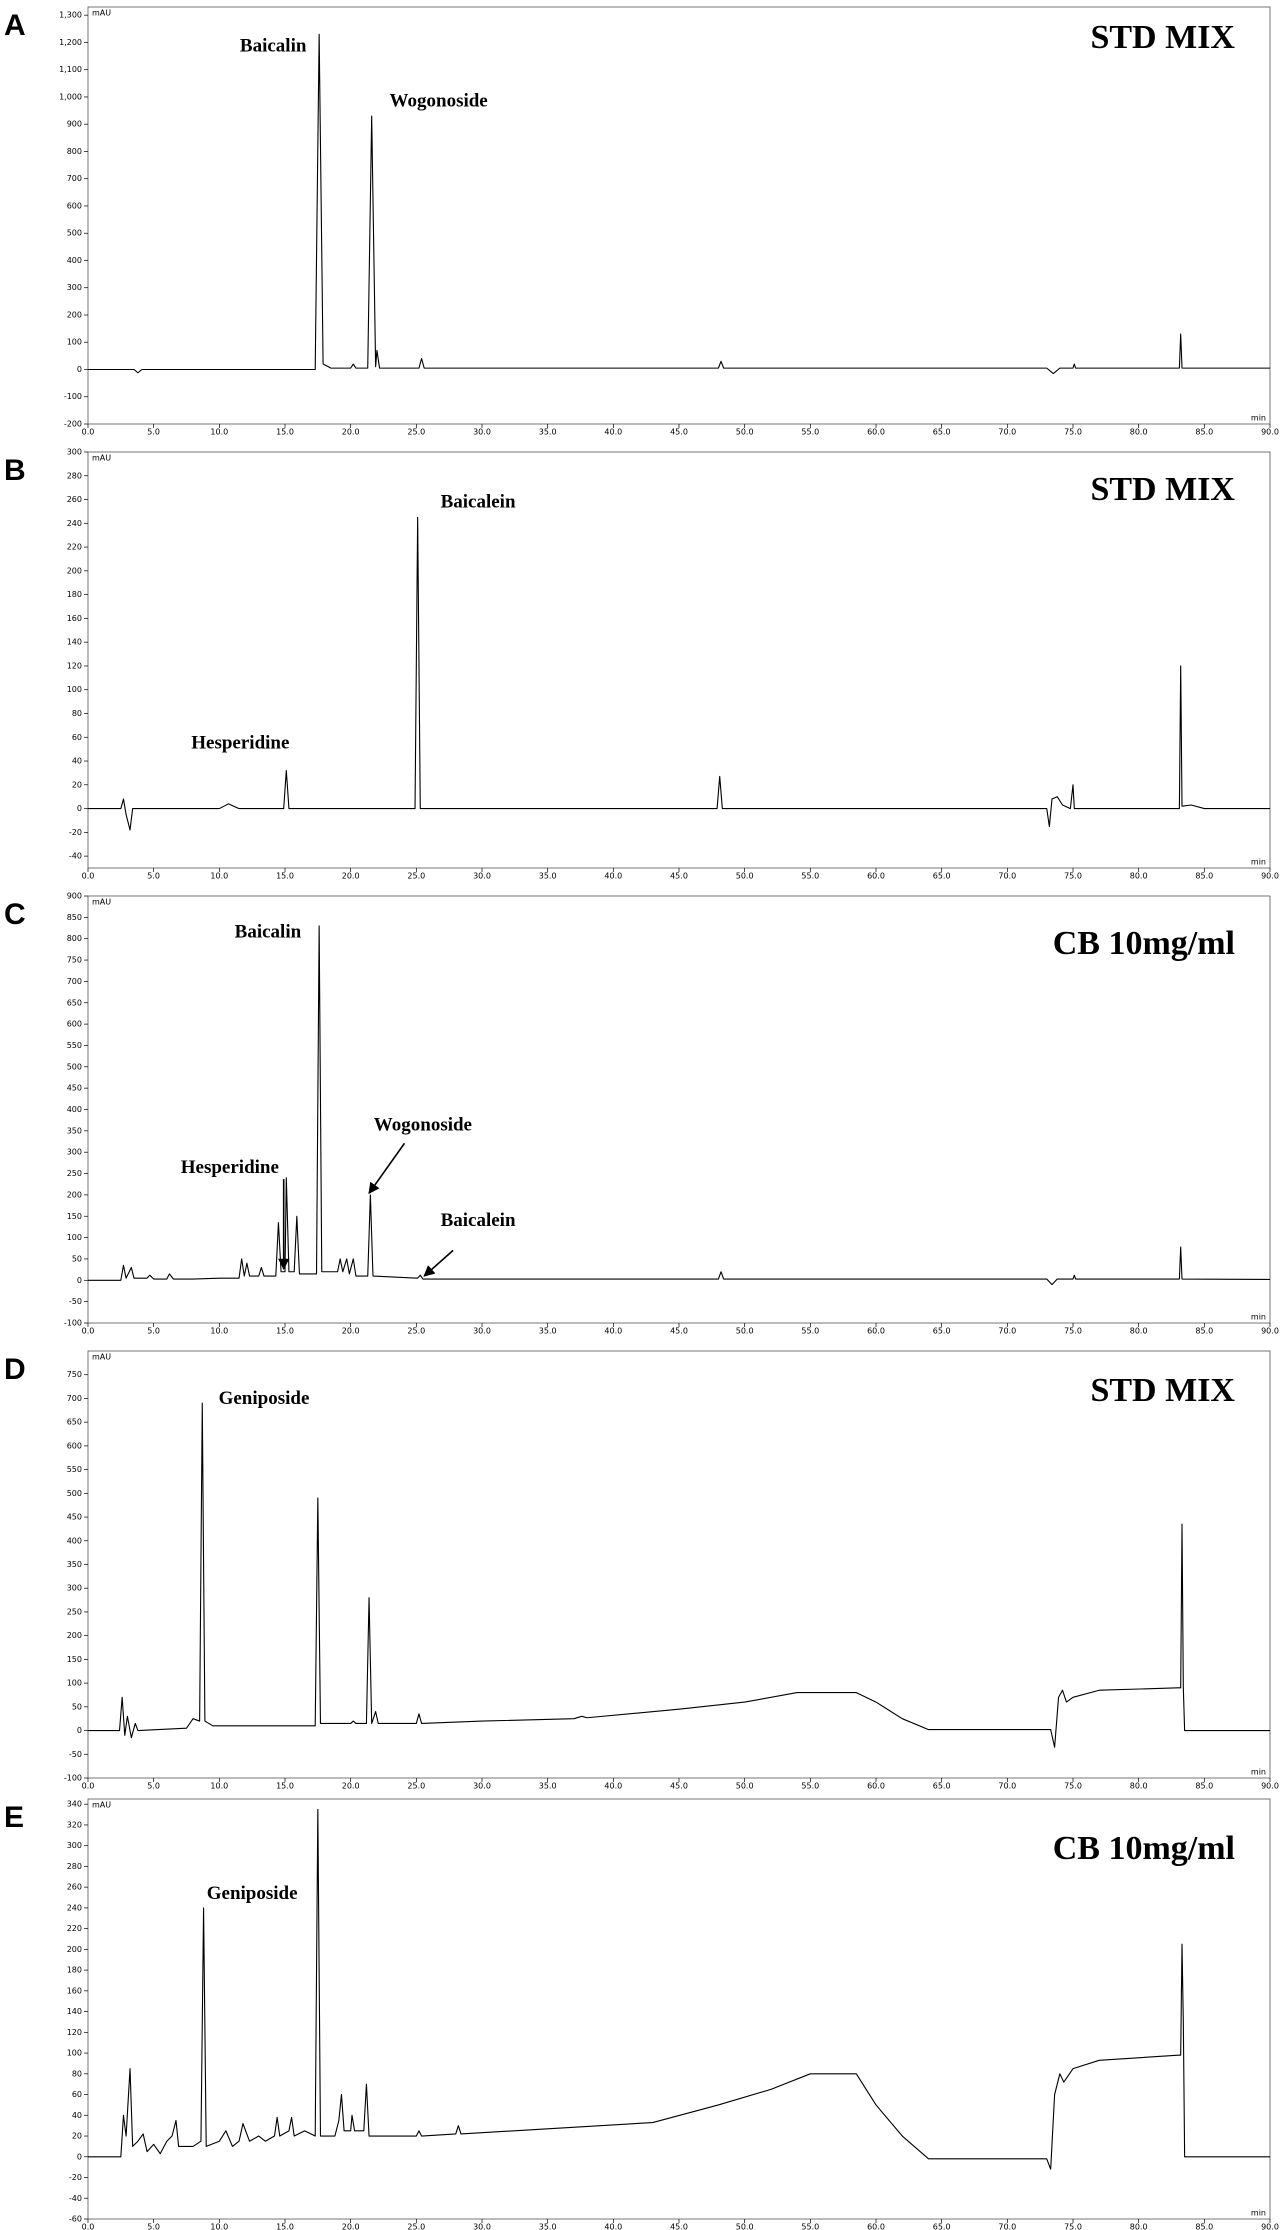 Image resolution: width=1280 pixels, height=2230 pixels. Describe the element at coordinates (15, 914) in the screenshot. I see `panel-letter: C` at that location.